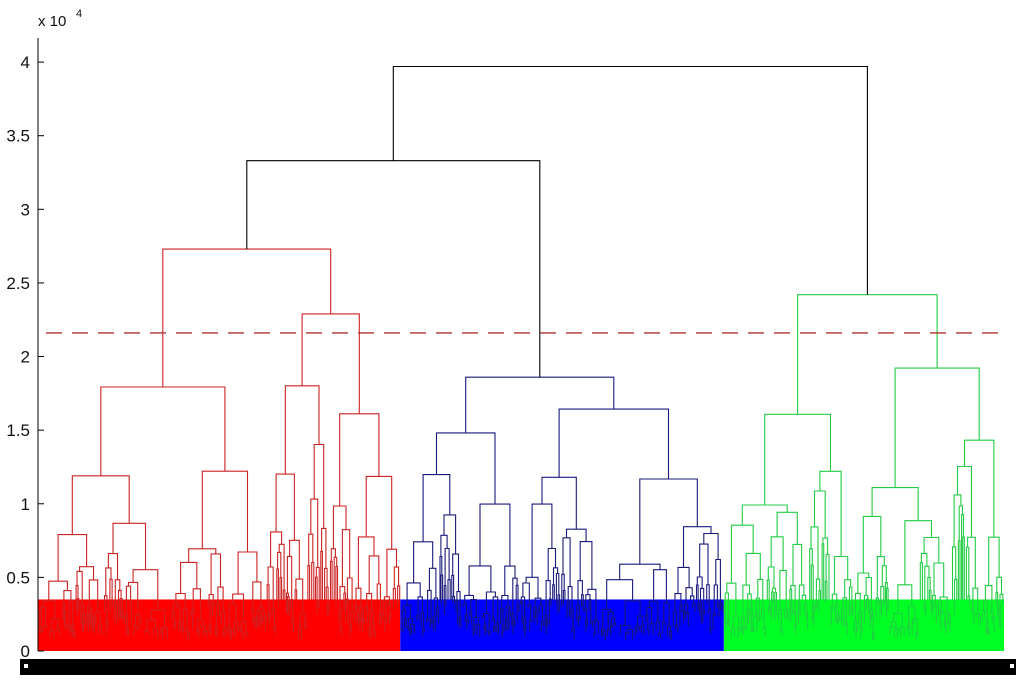 This screenshot has width=1024, height=682. I want to click on y-tick-label: 4, so click(25, 62).